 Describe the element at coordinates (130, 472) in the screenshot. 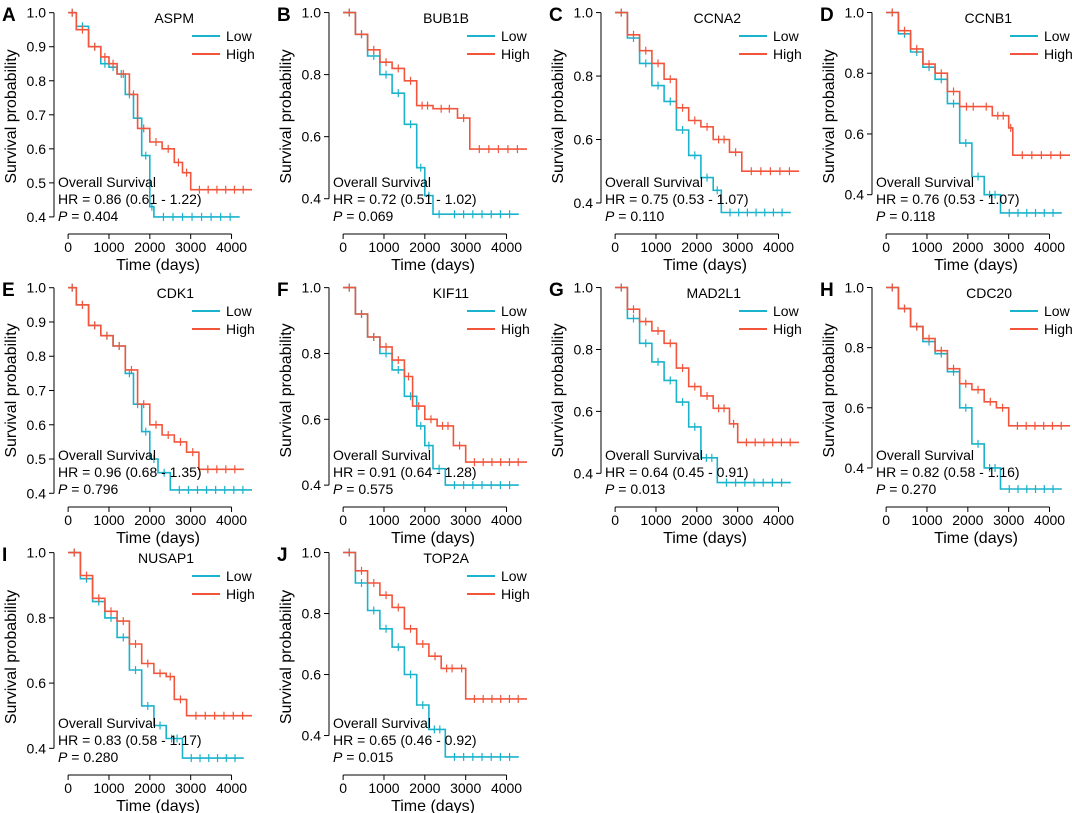

I see `hazard-ratio: HR = 0.96 (0.68 - 1.35)` at that location.